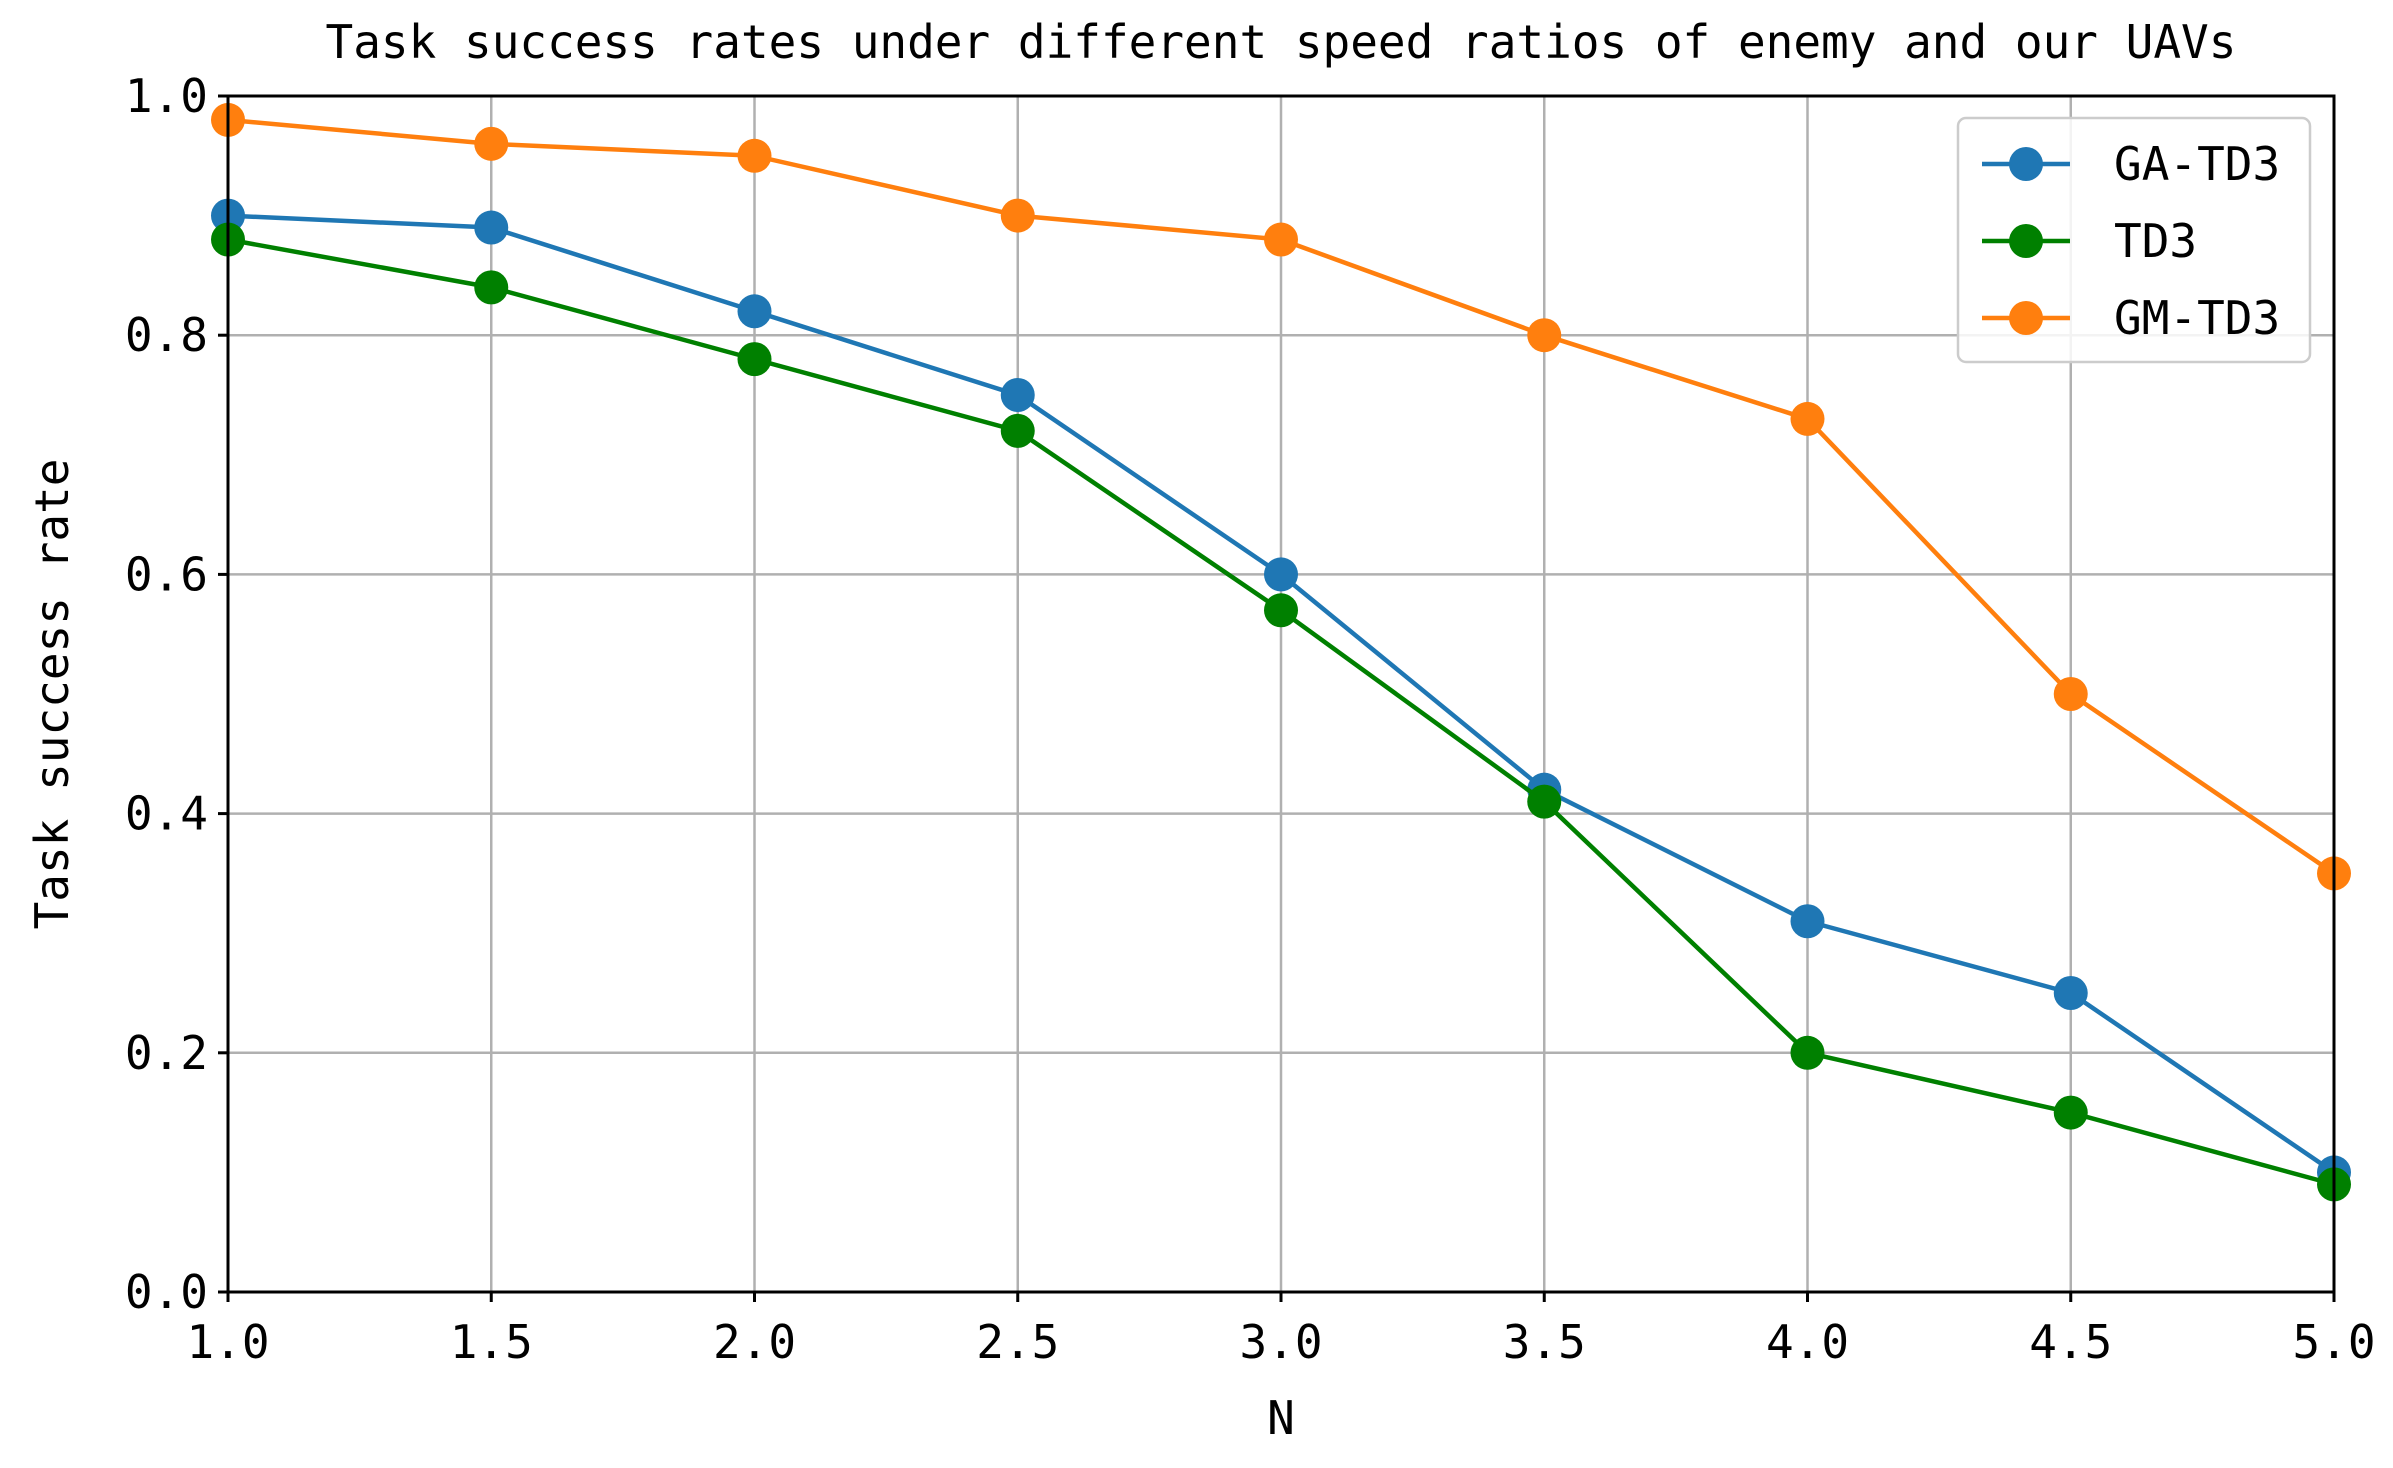 The image size is (2393, 1468). What do you see at coordinates (1807, 1342) in the screenshot?
I see `x-tick-label: 4.0` at bounding box center [1807, 1342].